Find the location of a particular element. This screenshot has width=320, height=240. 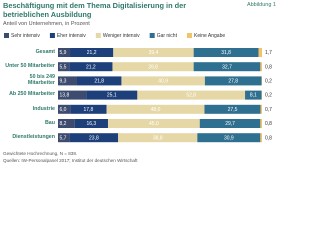

category-label: Industrie is located at coordinates (43, 108).